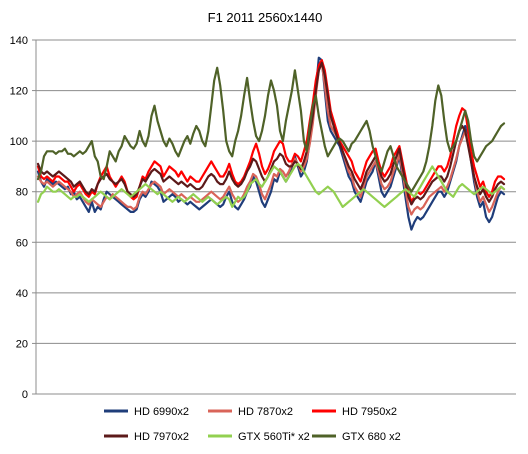 Image resolution: width=528 pixels, height=454 pixels. I want to click on legend-label-1: HD 7870x2, so click(265, 412).